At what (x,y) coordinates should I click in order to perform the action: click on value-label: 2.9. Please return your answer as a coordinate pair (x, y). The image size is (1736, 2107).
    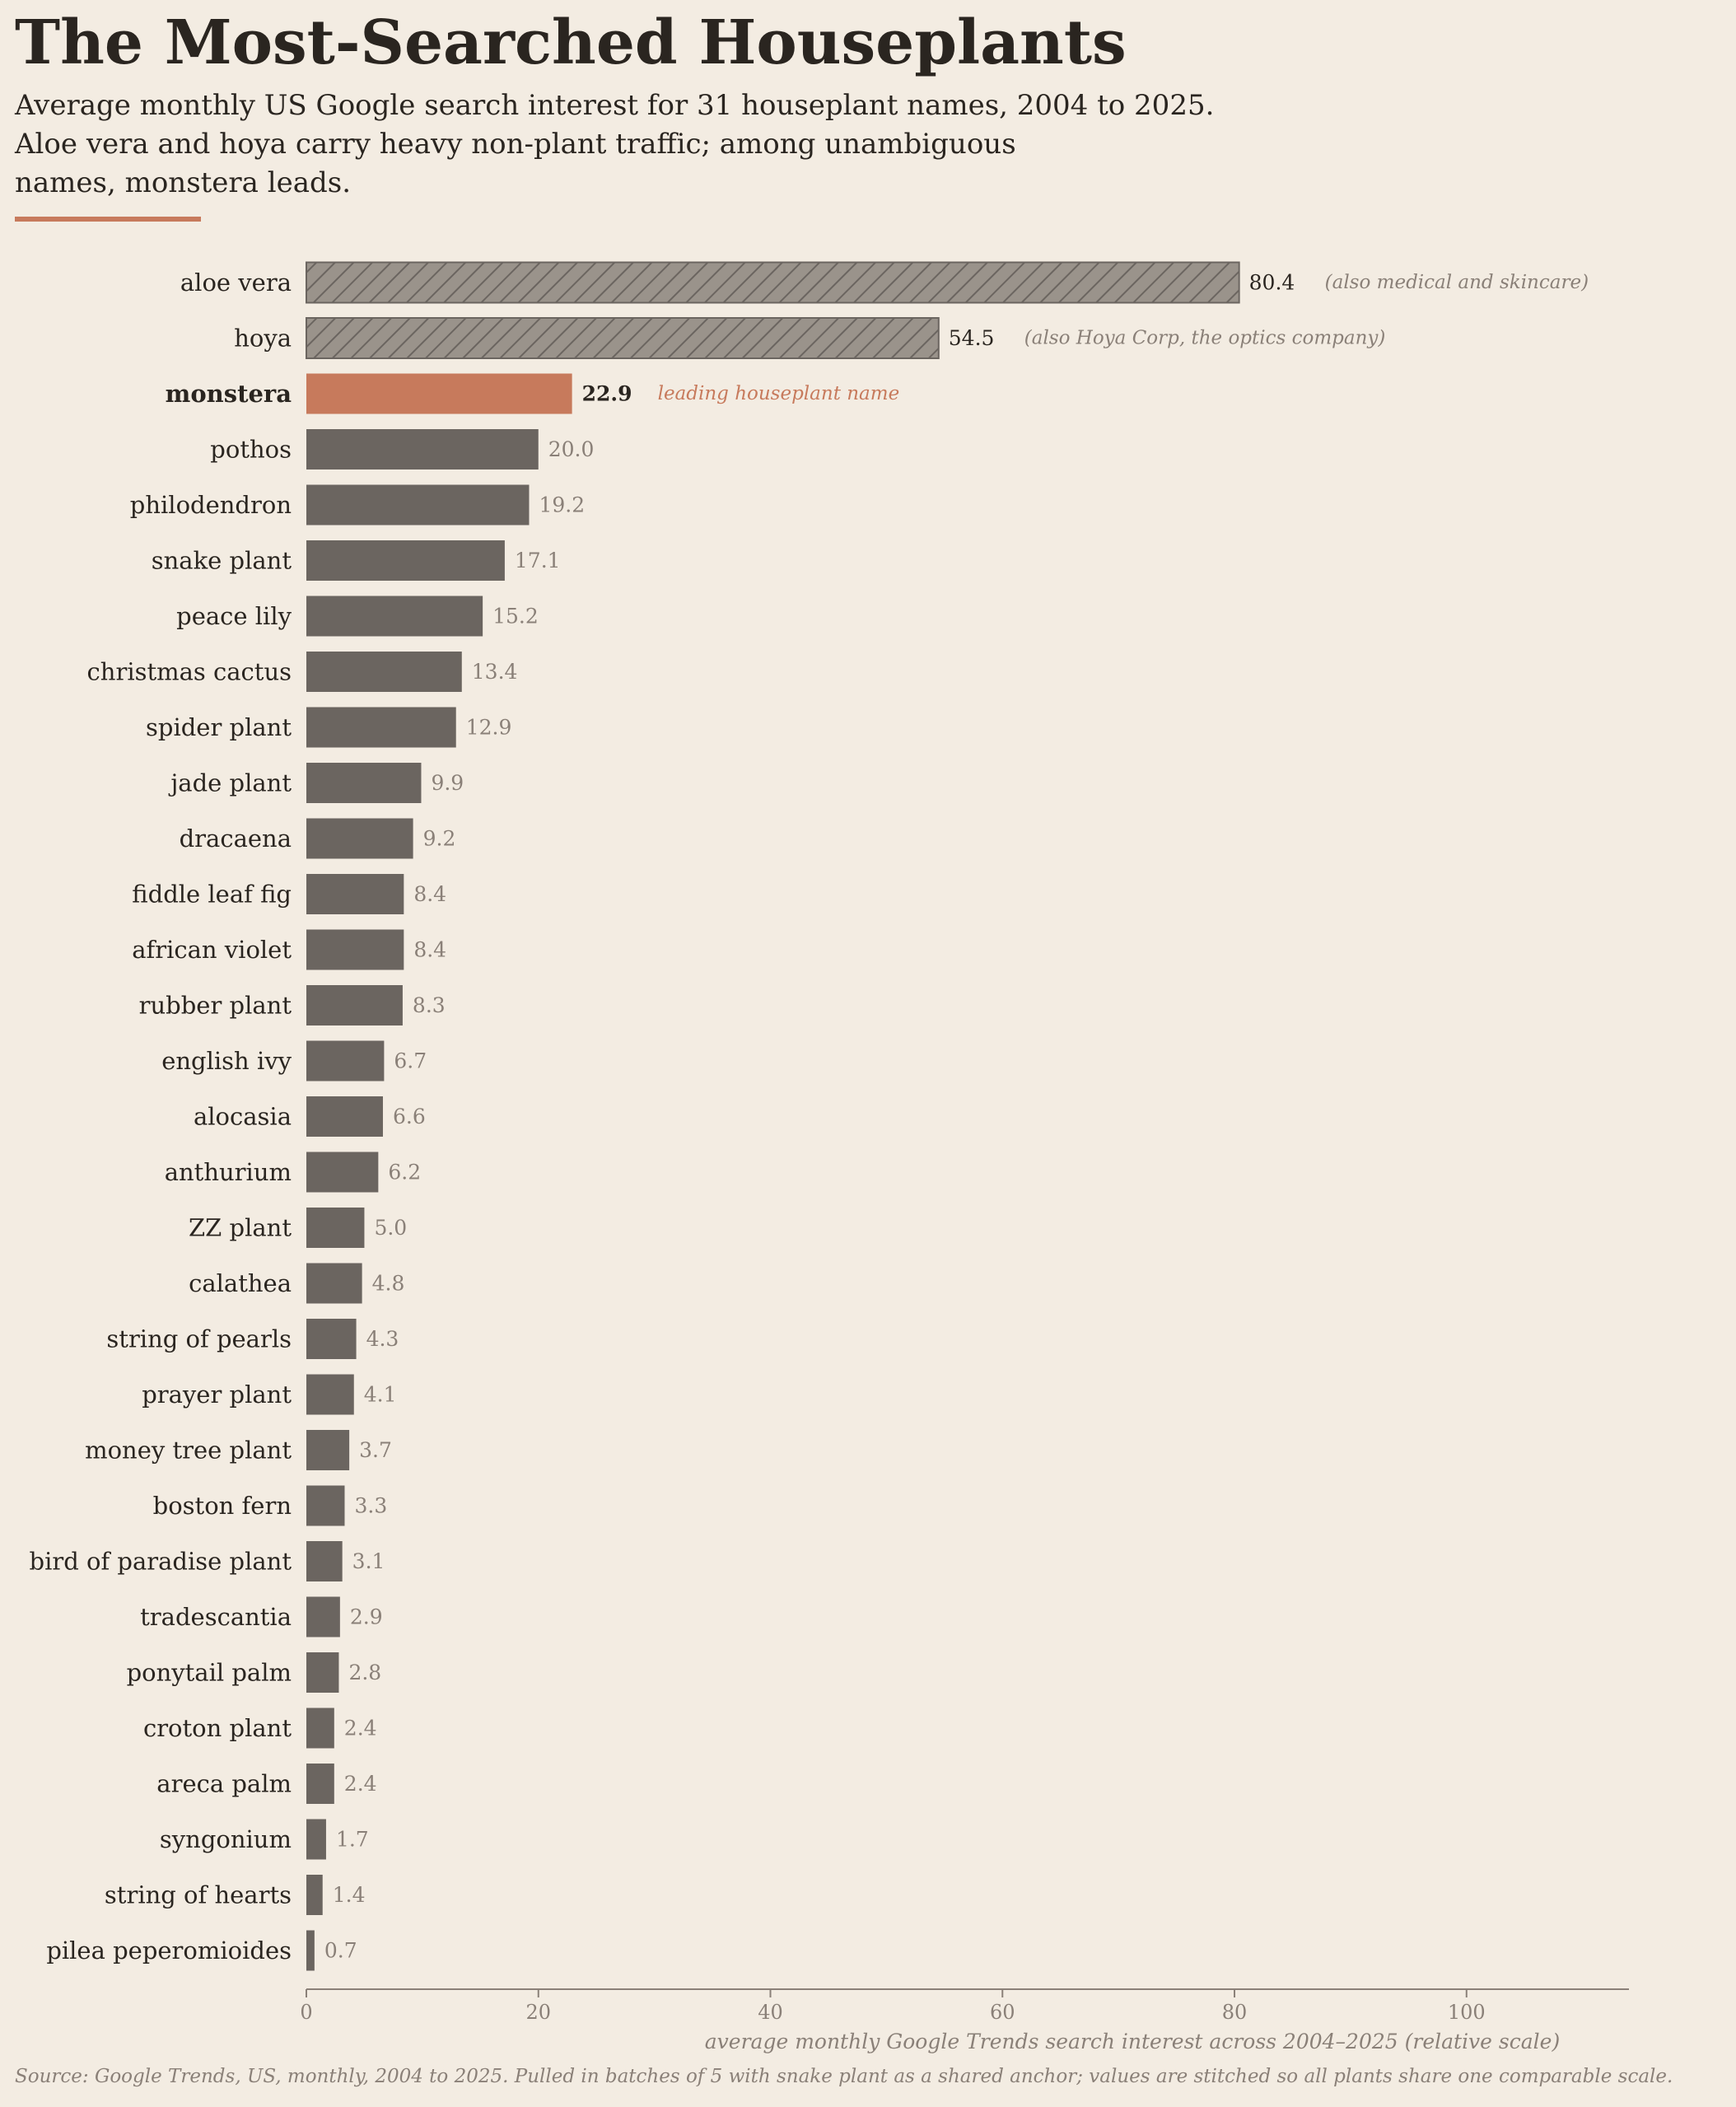
    Looking at the image, I should click on (366, 1617).